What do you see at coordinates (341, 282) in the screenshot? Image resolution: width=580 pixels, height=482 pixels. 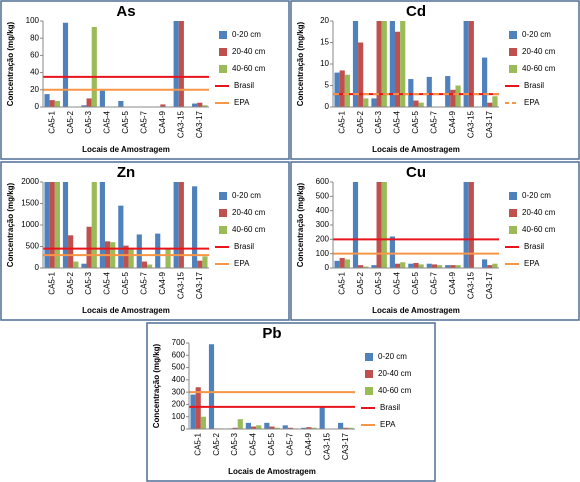 I see `x-tick-label: CA5-1` at bounding box center [341, 282].